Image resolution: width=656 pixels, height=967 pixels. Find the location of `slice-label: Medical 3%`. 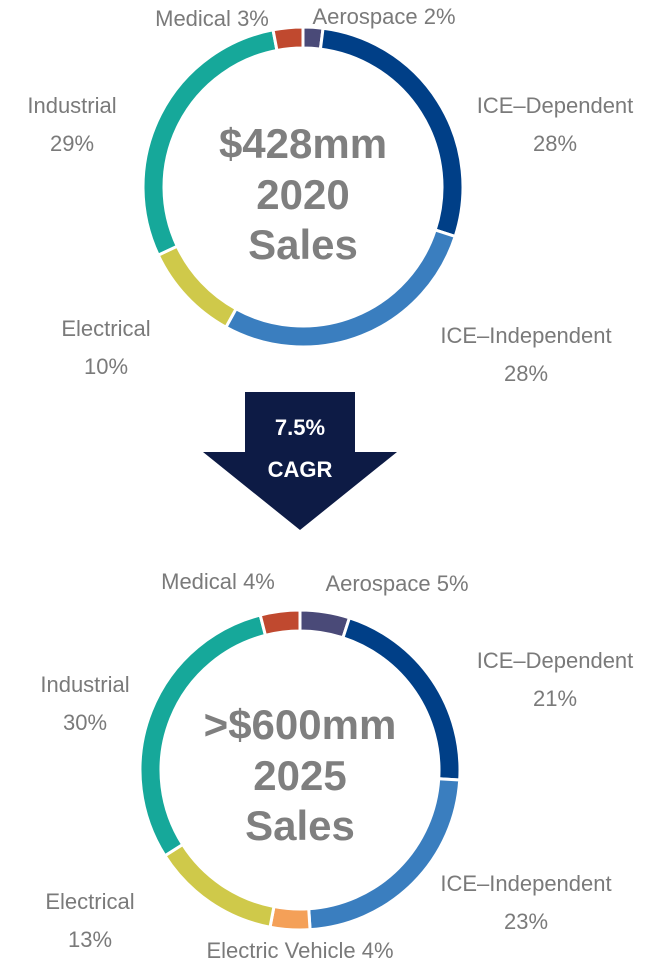

slice-label: Medical 3% is located at coordinates (212, 18).